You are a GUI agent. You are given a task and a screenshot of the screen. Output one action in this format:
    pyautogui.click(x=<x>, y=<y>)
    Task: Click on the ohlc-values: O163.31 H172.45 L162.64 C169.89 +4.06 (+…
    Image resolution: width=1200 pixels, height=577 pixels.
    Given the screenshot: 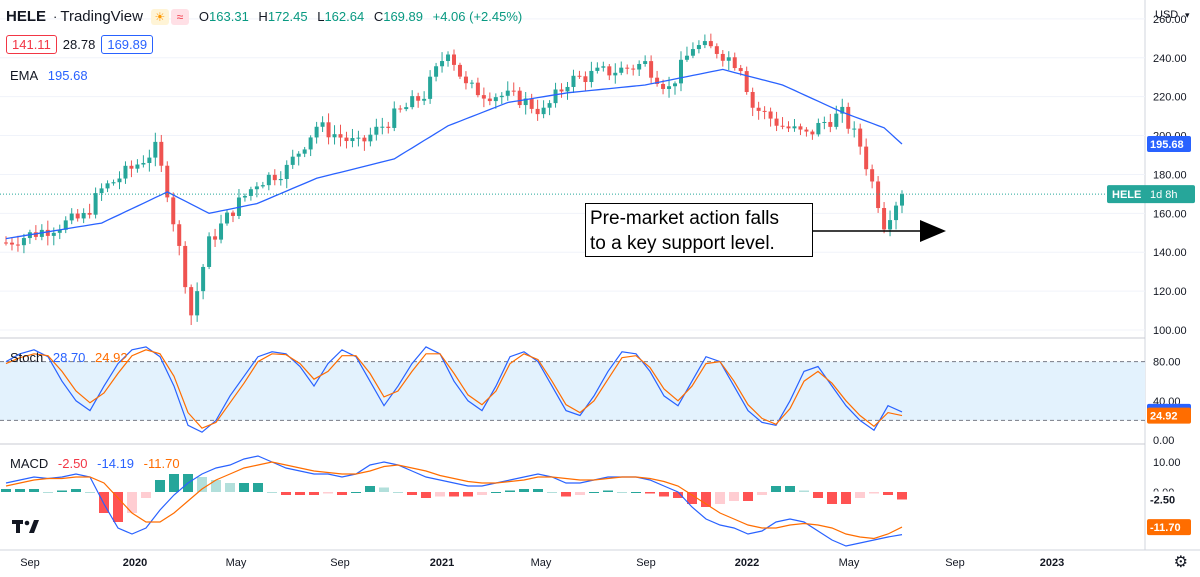 What is the action you would take?
    pyautogui.click(x=363, y=16)
    